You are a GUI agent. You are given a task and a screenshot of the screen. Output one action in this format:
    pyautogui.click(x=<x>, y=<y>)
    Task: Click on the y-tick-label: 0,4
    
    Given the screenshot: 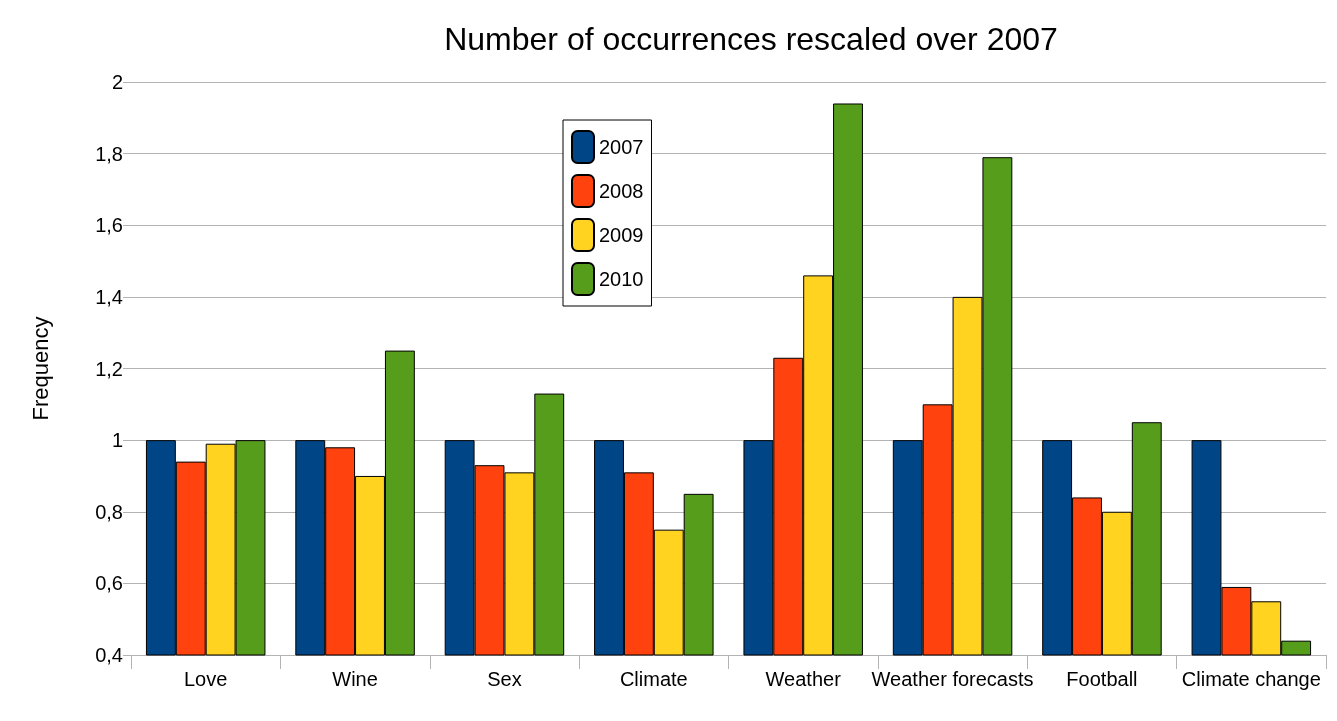 What is the action you would take?
    pyautogui.click(x=109, y=655)
    